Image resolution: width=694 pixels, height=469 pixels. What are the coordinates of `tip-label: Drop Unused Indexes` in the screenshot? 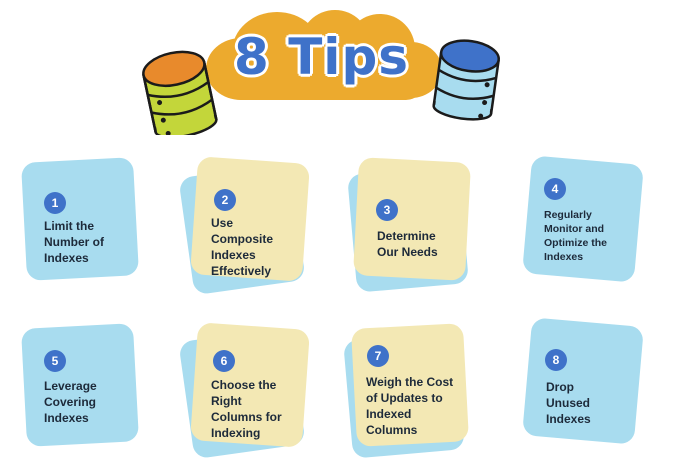 It's located at (568, 403).